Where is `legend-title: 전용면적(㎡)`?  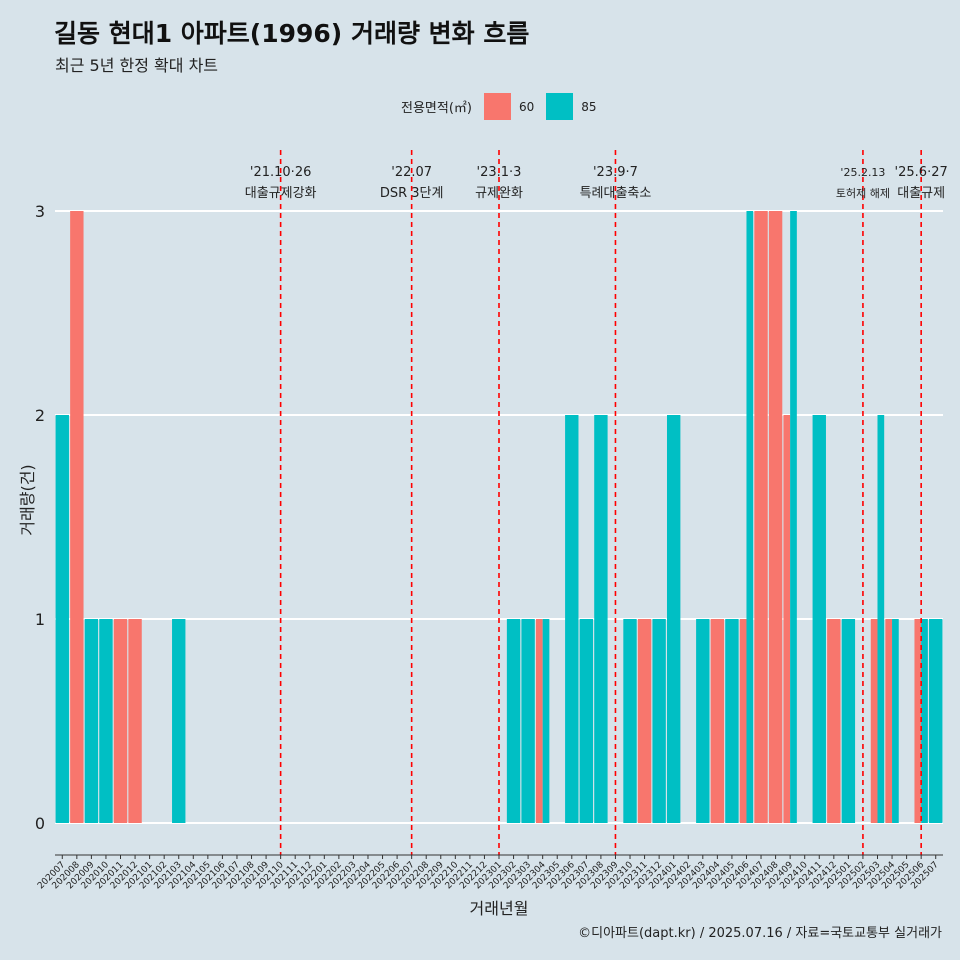
legend-title: 전용면적(㎡) is located at coordinates (436, 108).